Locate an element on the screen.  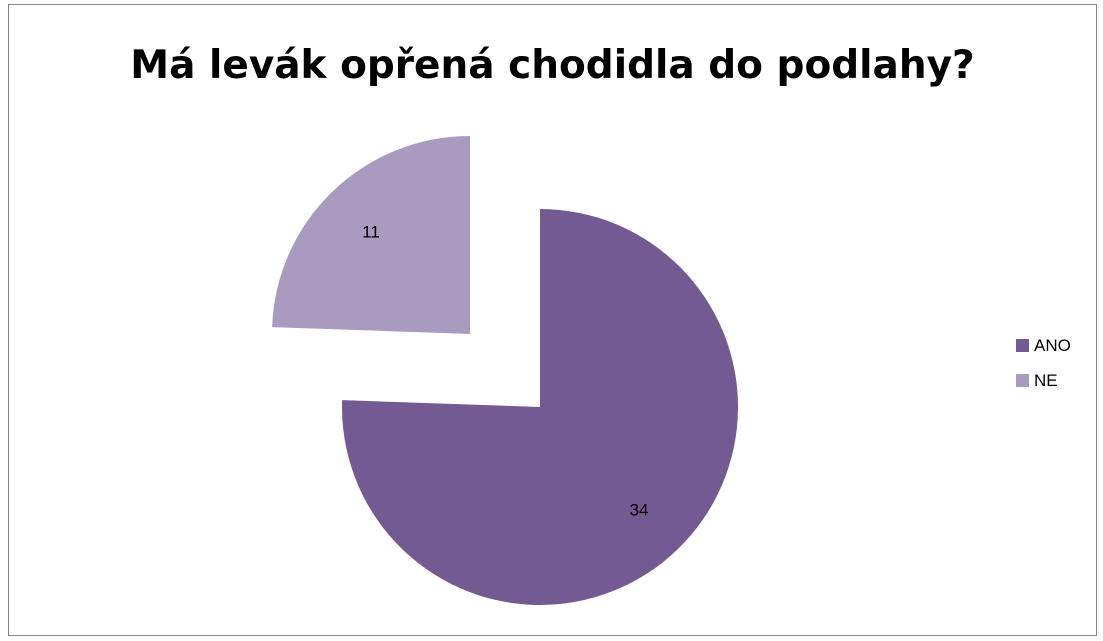
legend-swatch-ano is located at coordinates (1022, 345).